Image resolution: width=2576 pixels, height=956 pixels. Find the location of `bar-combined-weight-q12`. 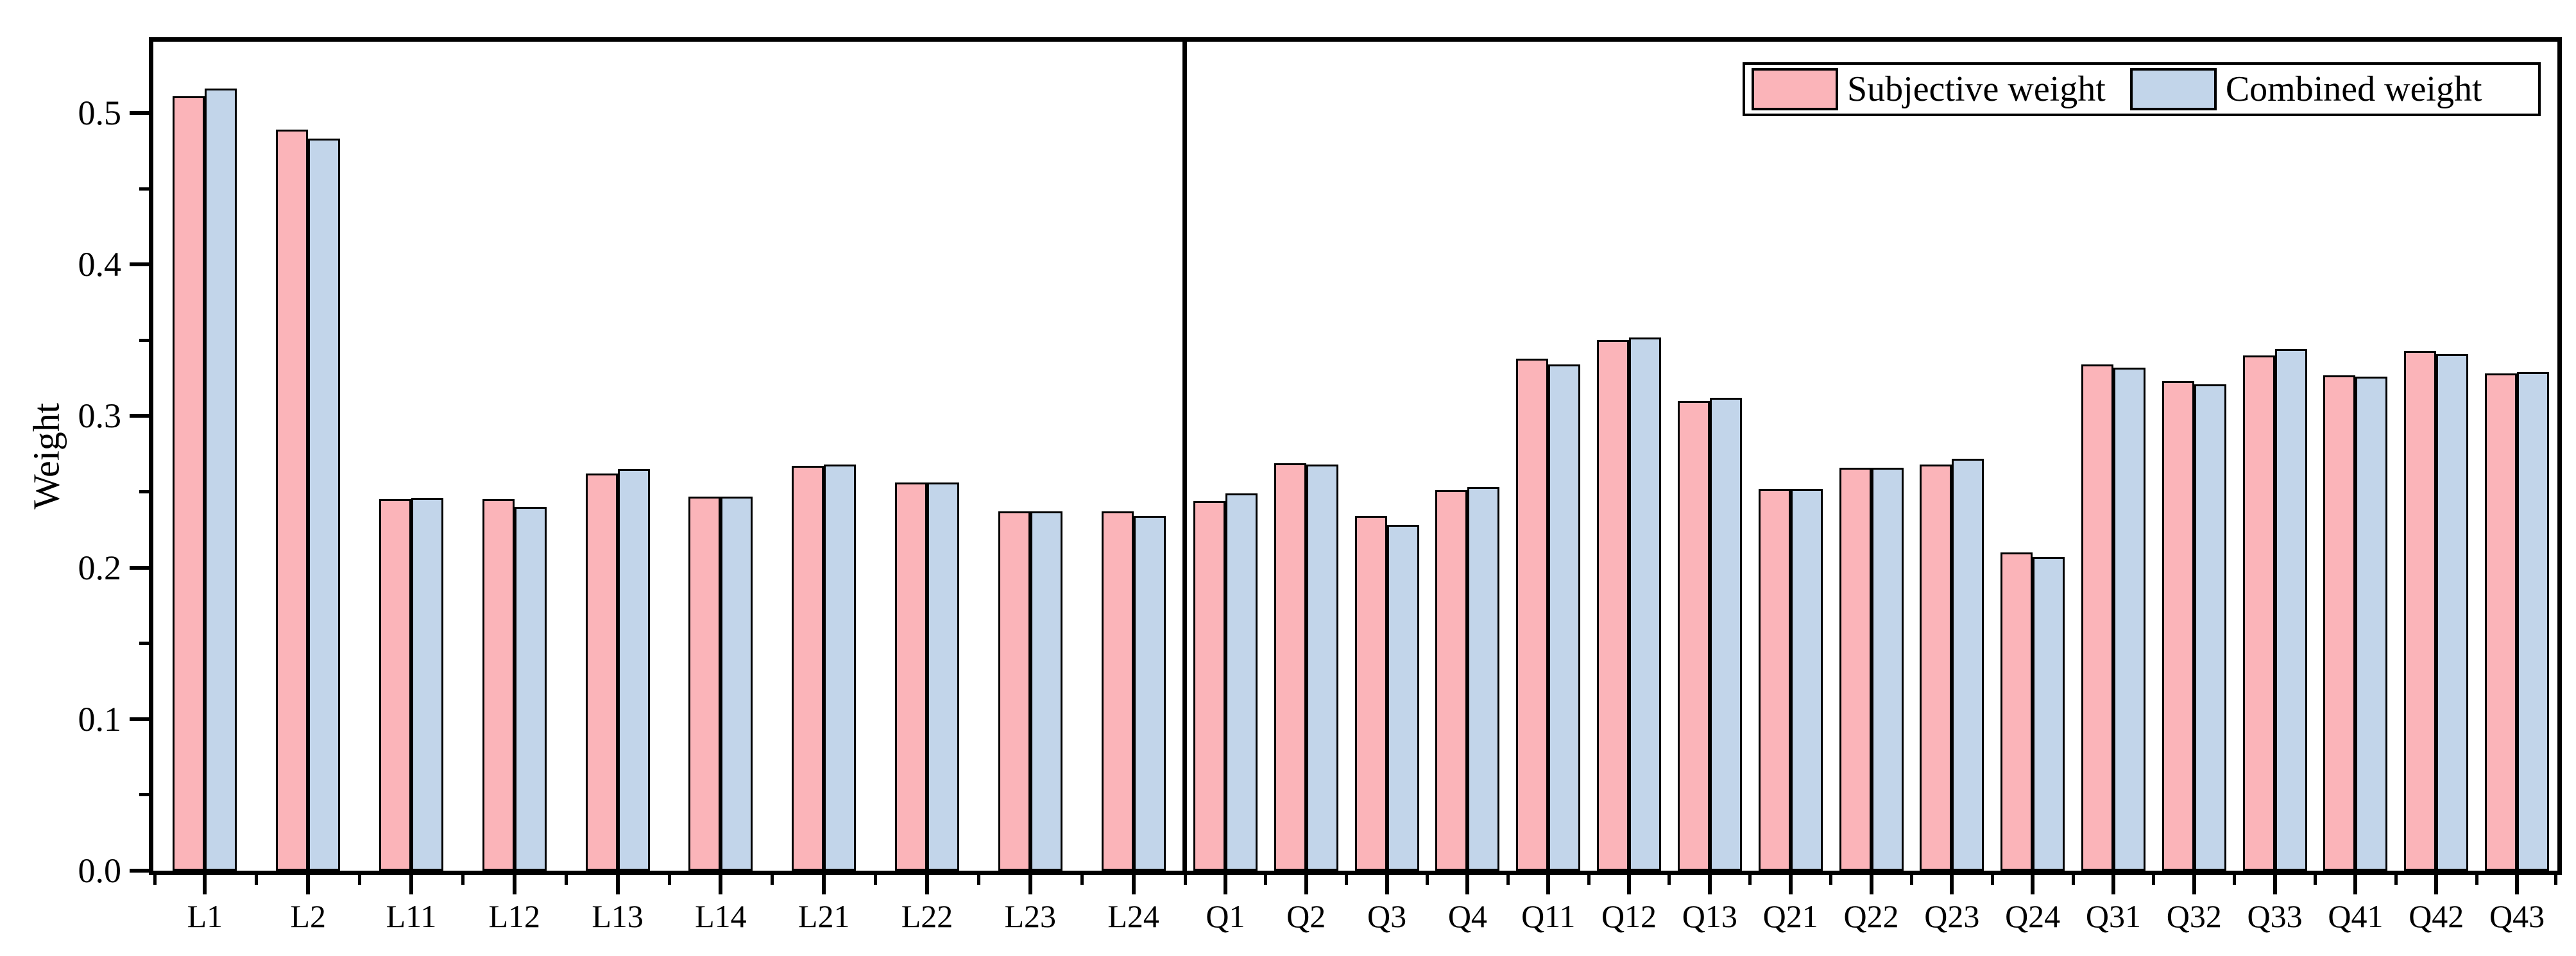

bar-combined-weight-q12 is located at coordinates (1645, 604).